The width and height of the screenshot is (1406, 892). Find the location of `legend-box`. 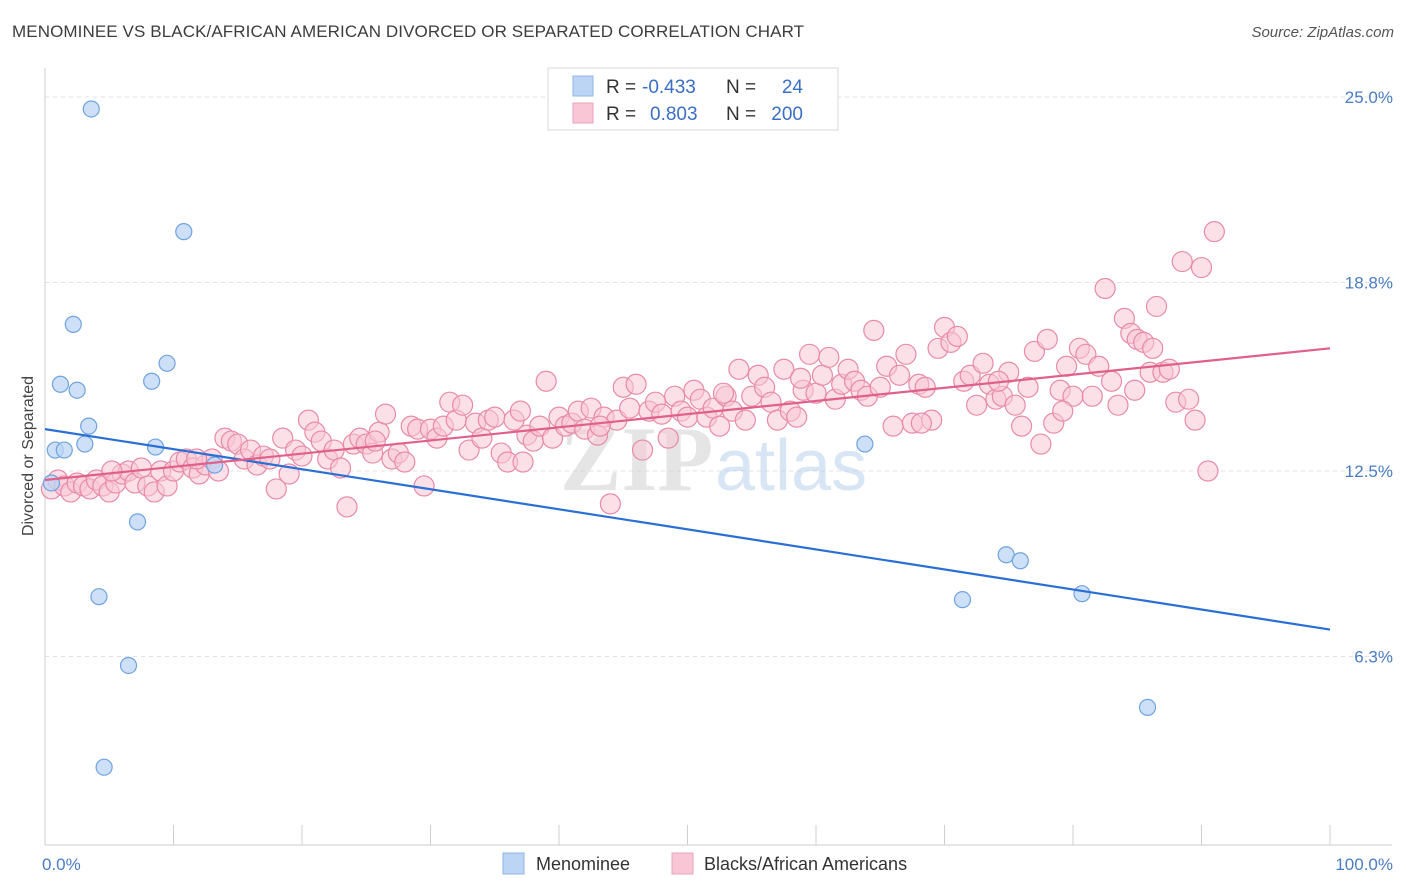

legend-box is located at coordinates (693, 99).